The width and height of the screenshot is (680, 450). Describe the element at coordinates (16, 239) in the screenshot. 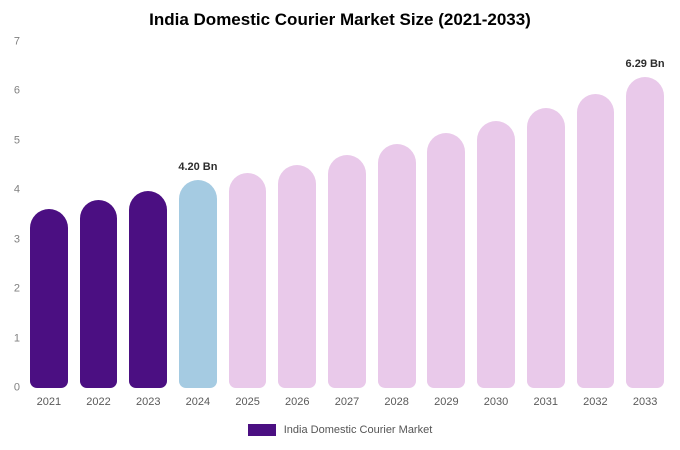

I see `y-tick-label: 3` at that location.